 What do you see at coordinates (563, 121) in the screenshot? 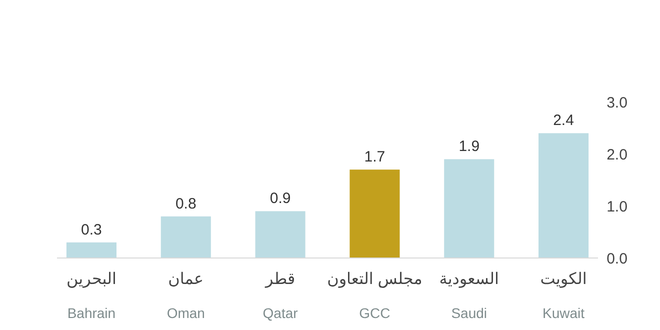
I see `data-label: 2.4` at bounding box center [563, 121].